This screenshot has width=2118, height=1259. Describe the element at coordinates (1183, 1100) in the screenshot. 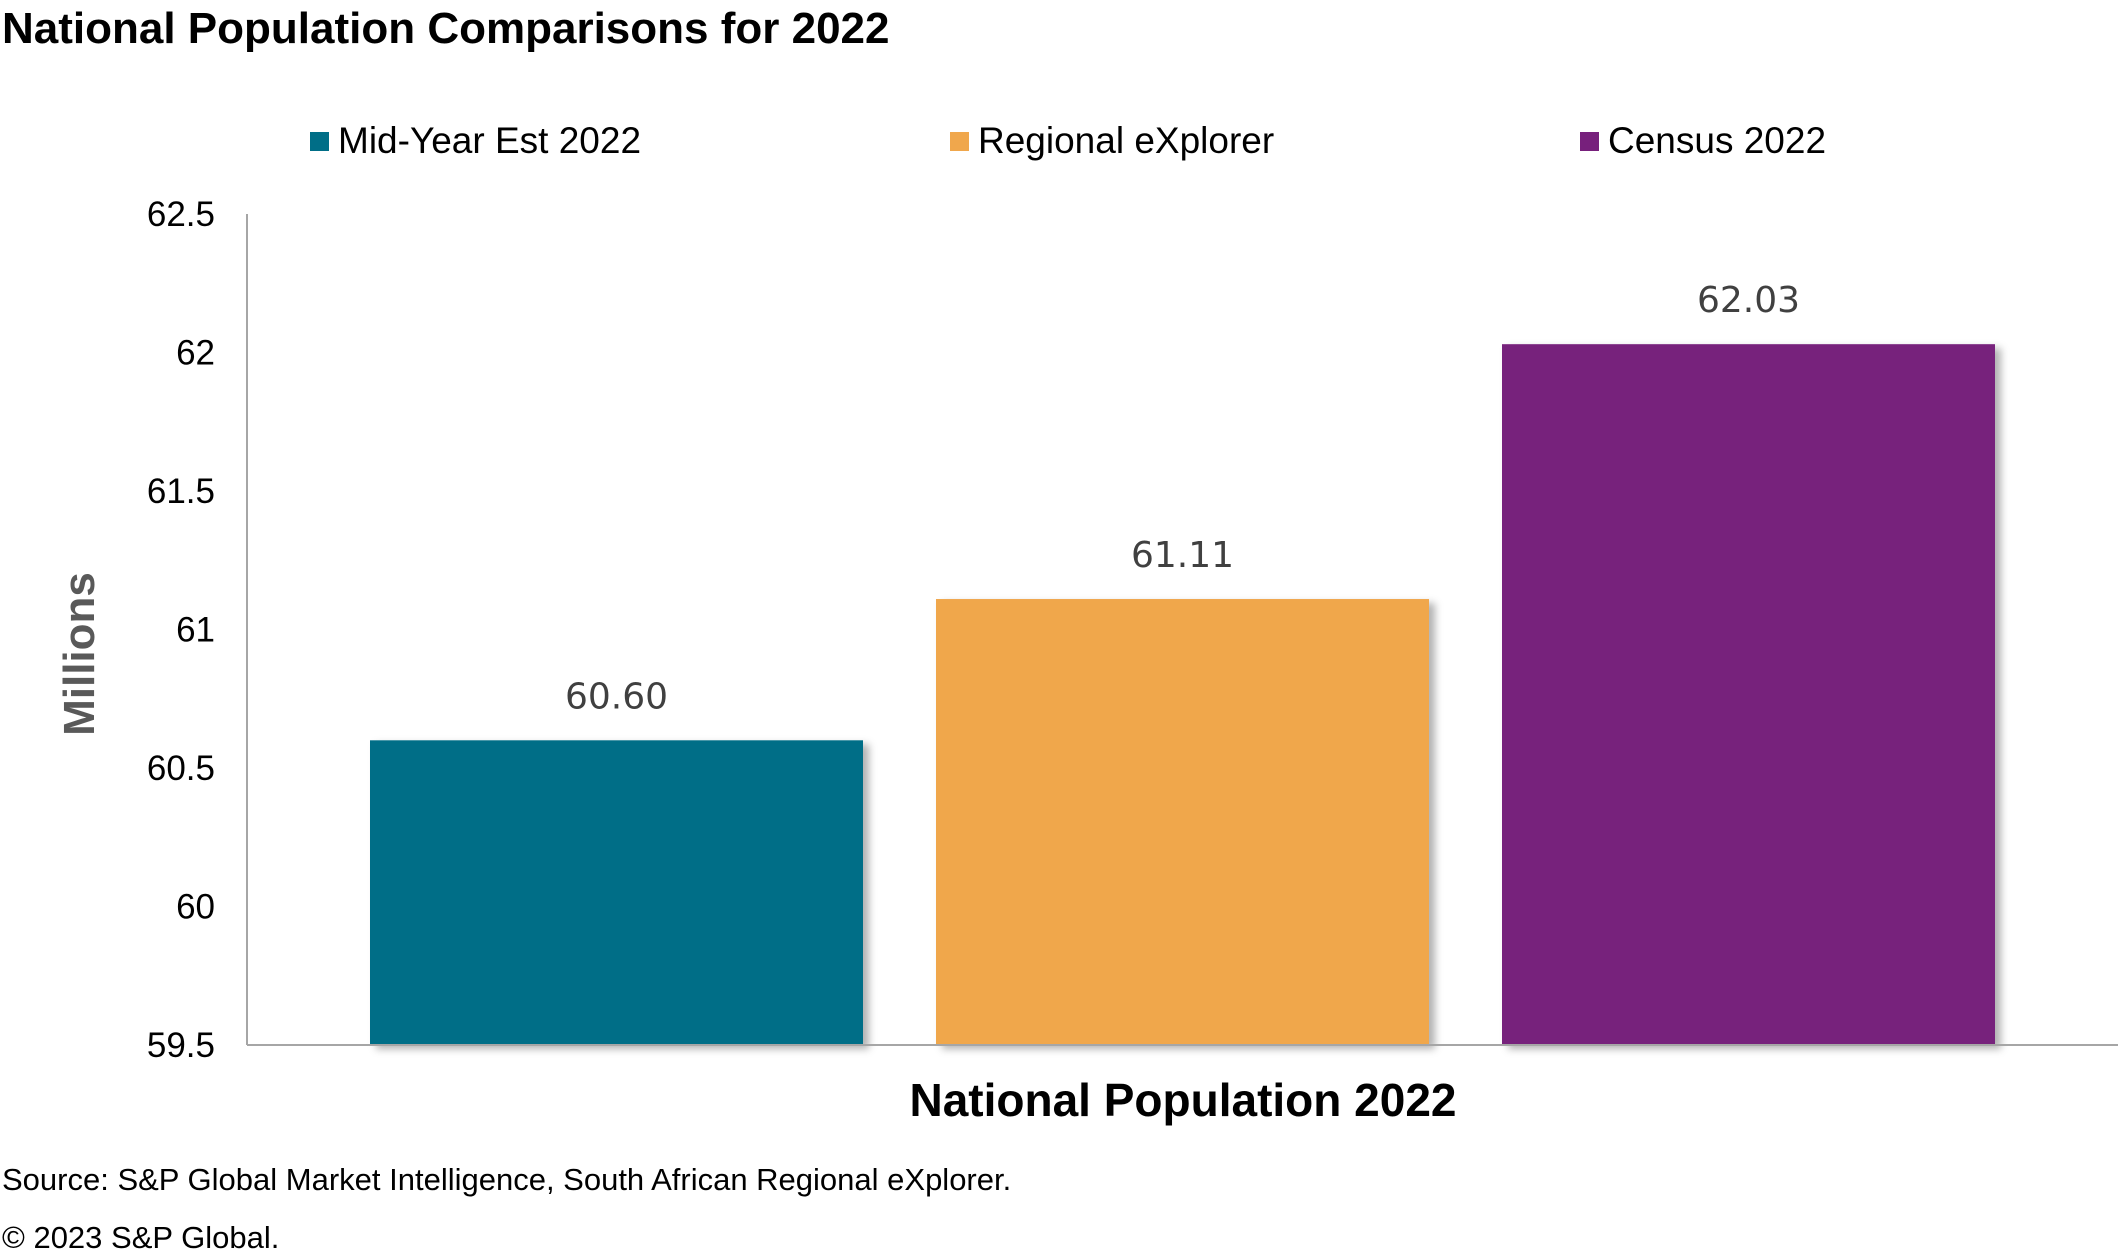

I see `x-axis-title: National Population 2022` at that location.